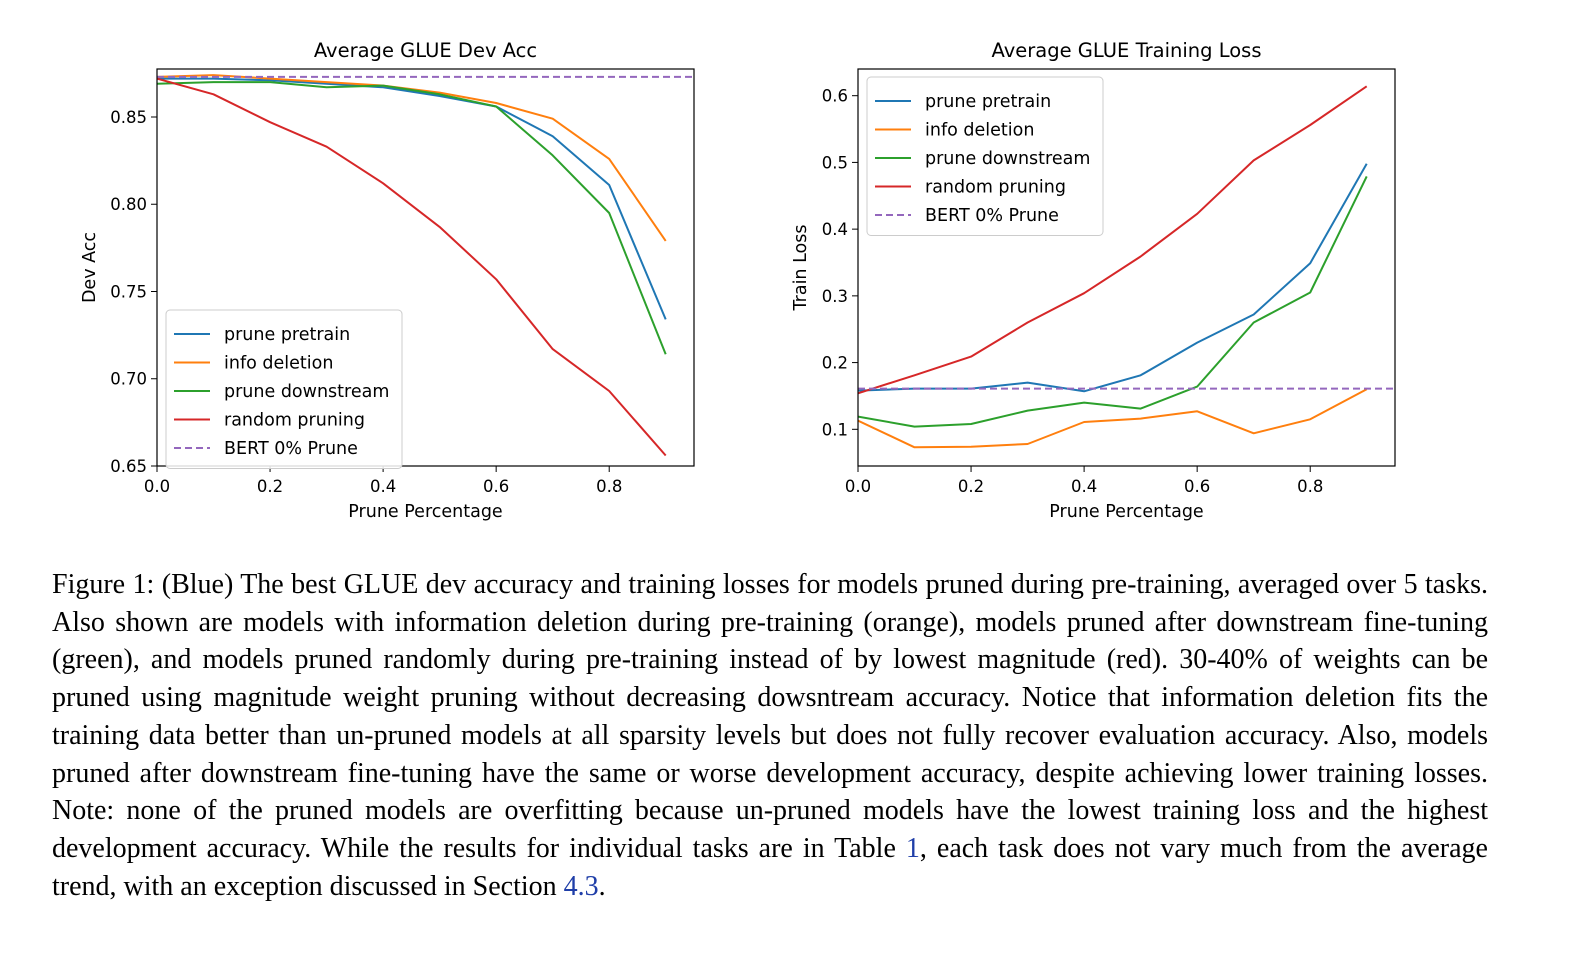 This screenshot has height=973, width=1581. What do you see at coordinates (602, 886) in the screenshot?
I see `caption-end: .` at bounding box center [602, 886].